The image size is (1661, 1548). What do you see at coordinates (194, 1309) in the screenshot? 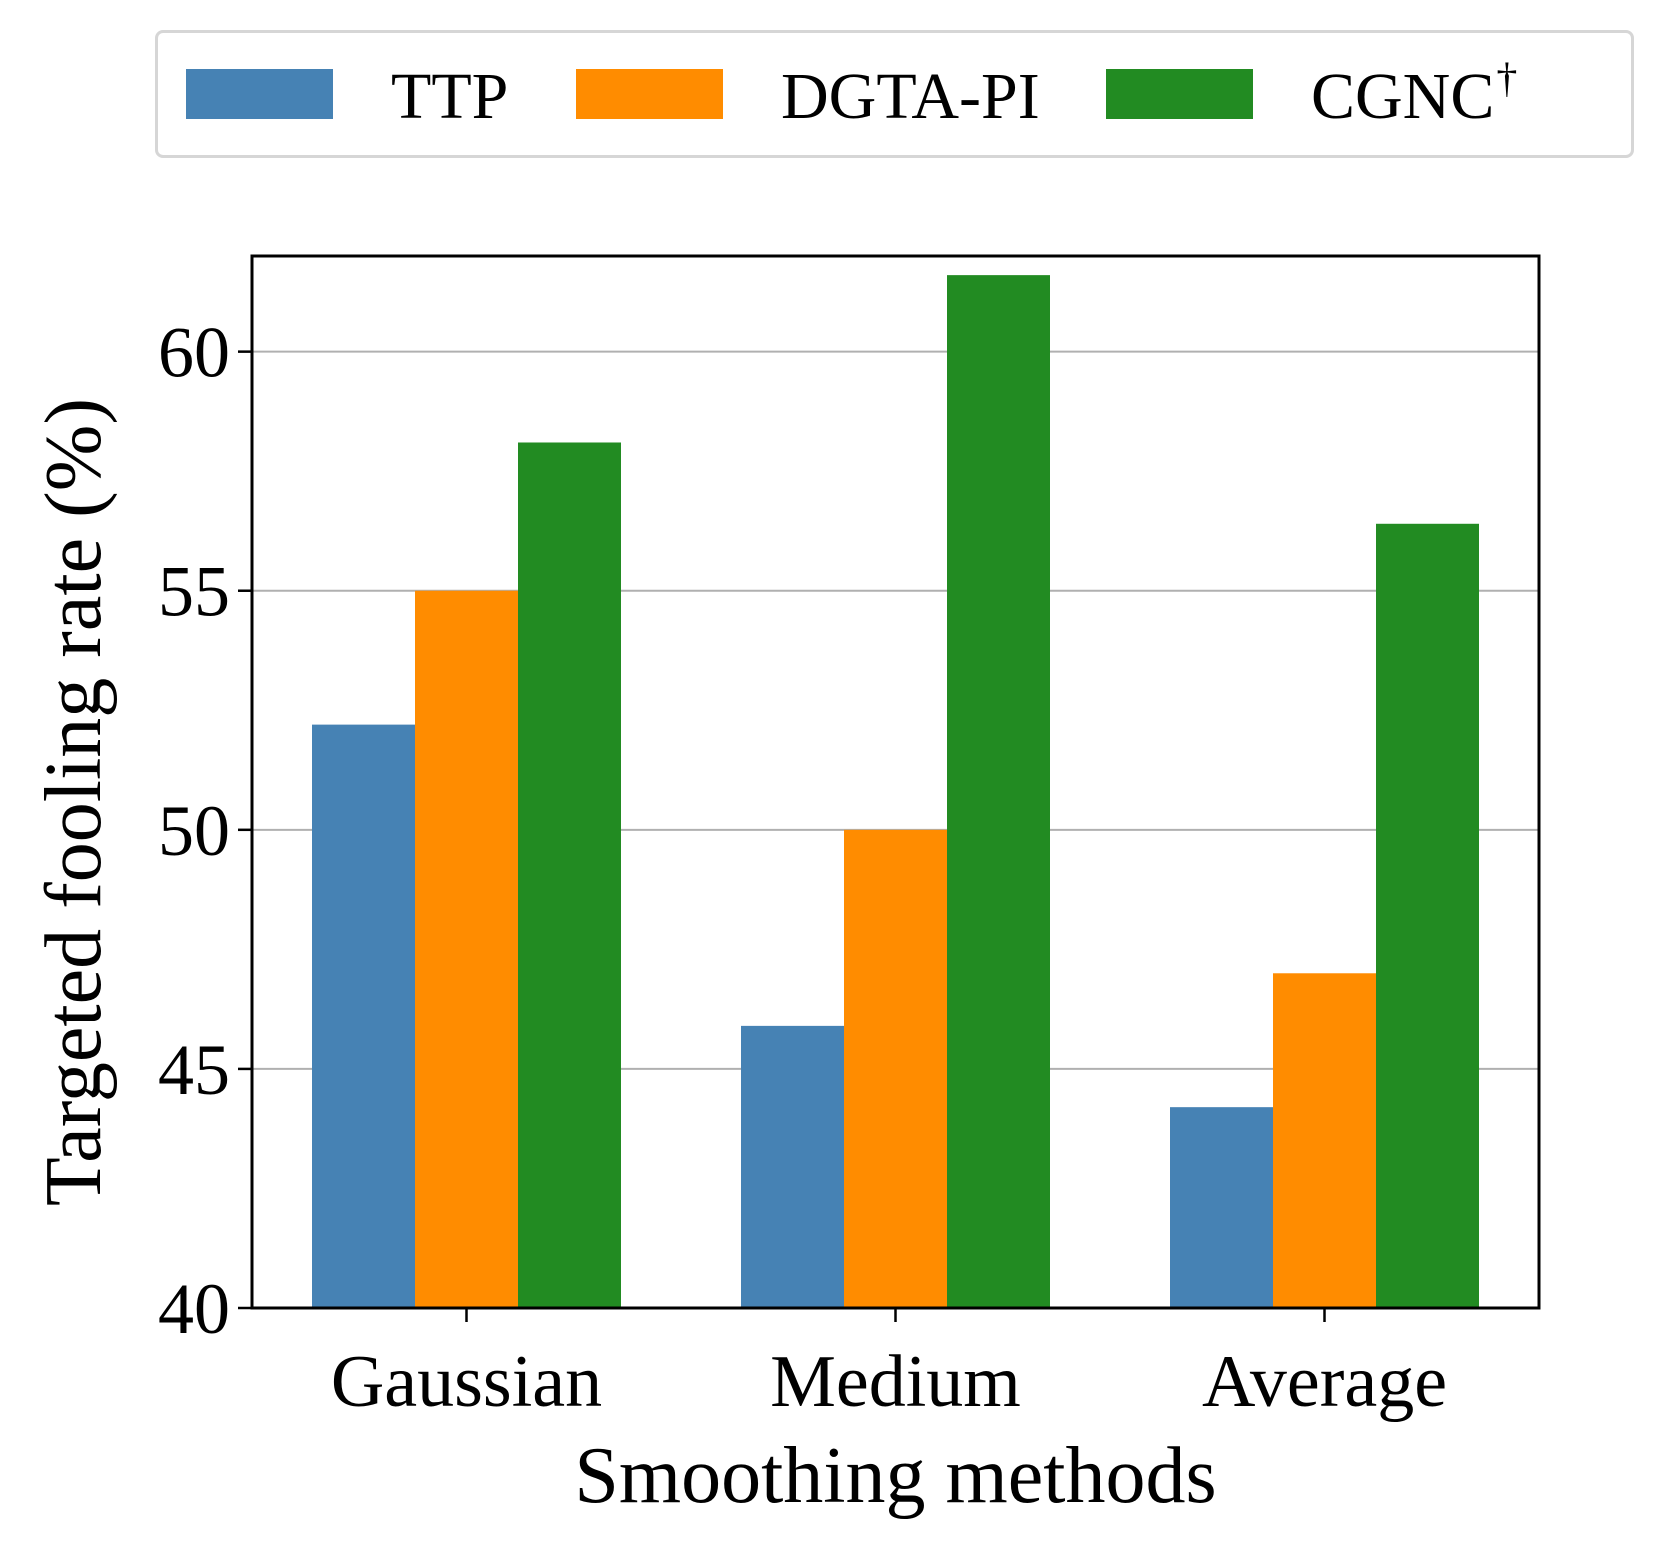
I see `y-tick-label: 40` at bounding box center [194, 1309].